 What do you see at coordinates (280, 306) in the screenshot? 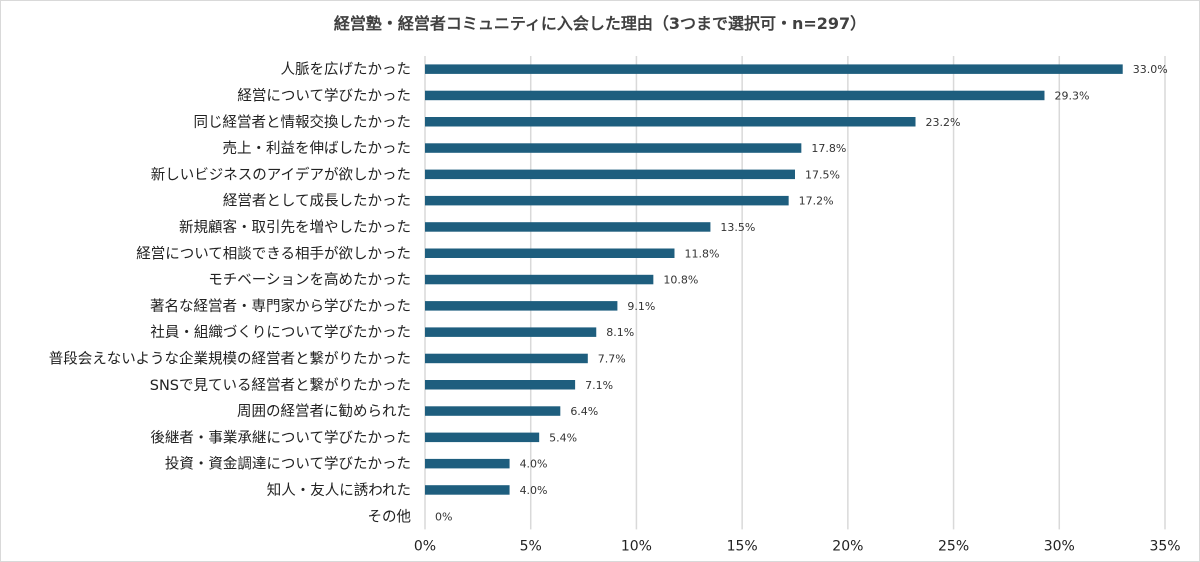
I see `category-label: 著名な経営者・専門家から学びたかった` at bounding box center [280, 306].